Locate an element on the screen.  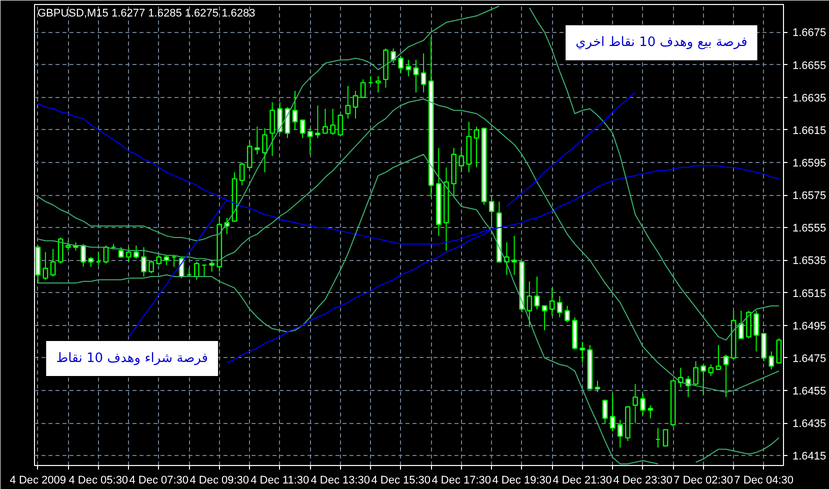
x-tick-label: 7 Dec 04:30 is located at coordinates (764, 480).